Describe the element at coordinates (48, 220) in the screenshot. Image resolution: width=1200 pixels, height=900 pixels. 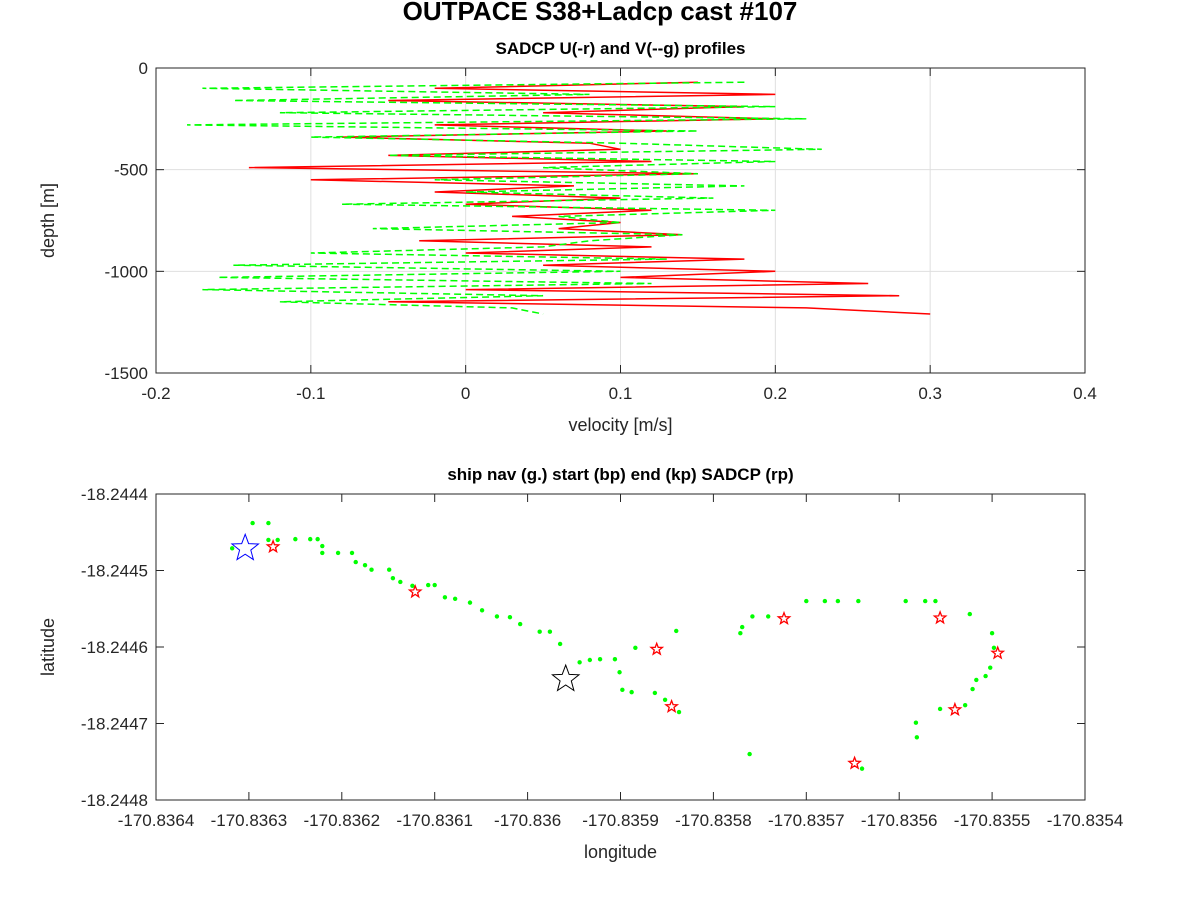
I see `y-axis-label: depth [m]` at that location.